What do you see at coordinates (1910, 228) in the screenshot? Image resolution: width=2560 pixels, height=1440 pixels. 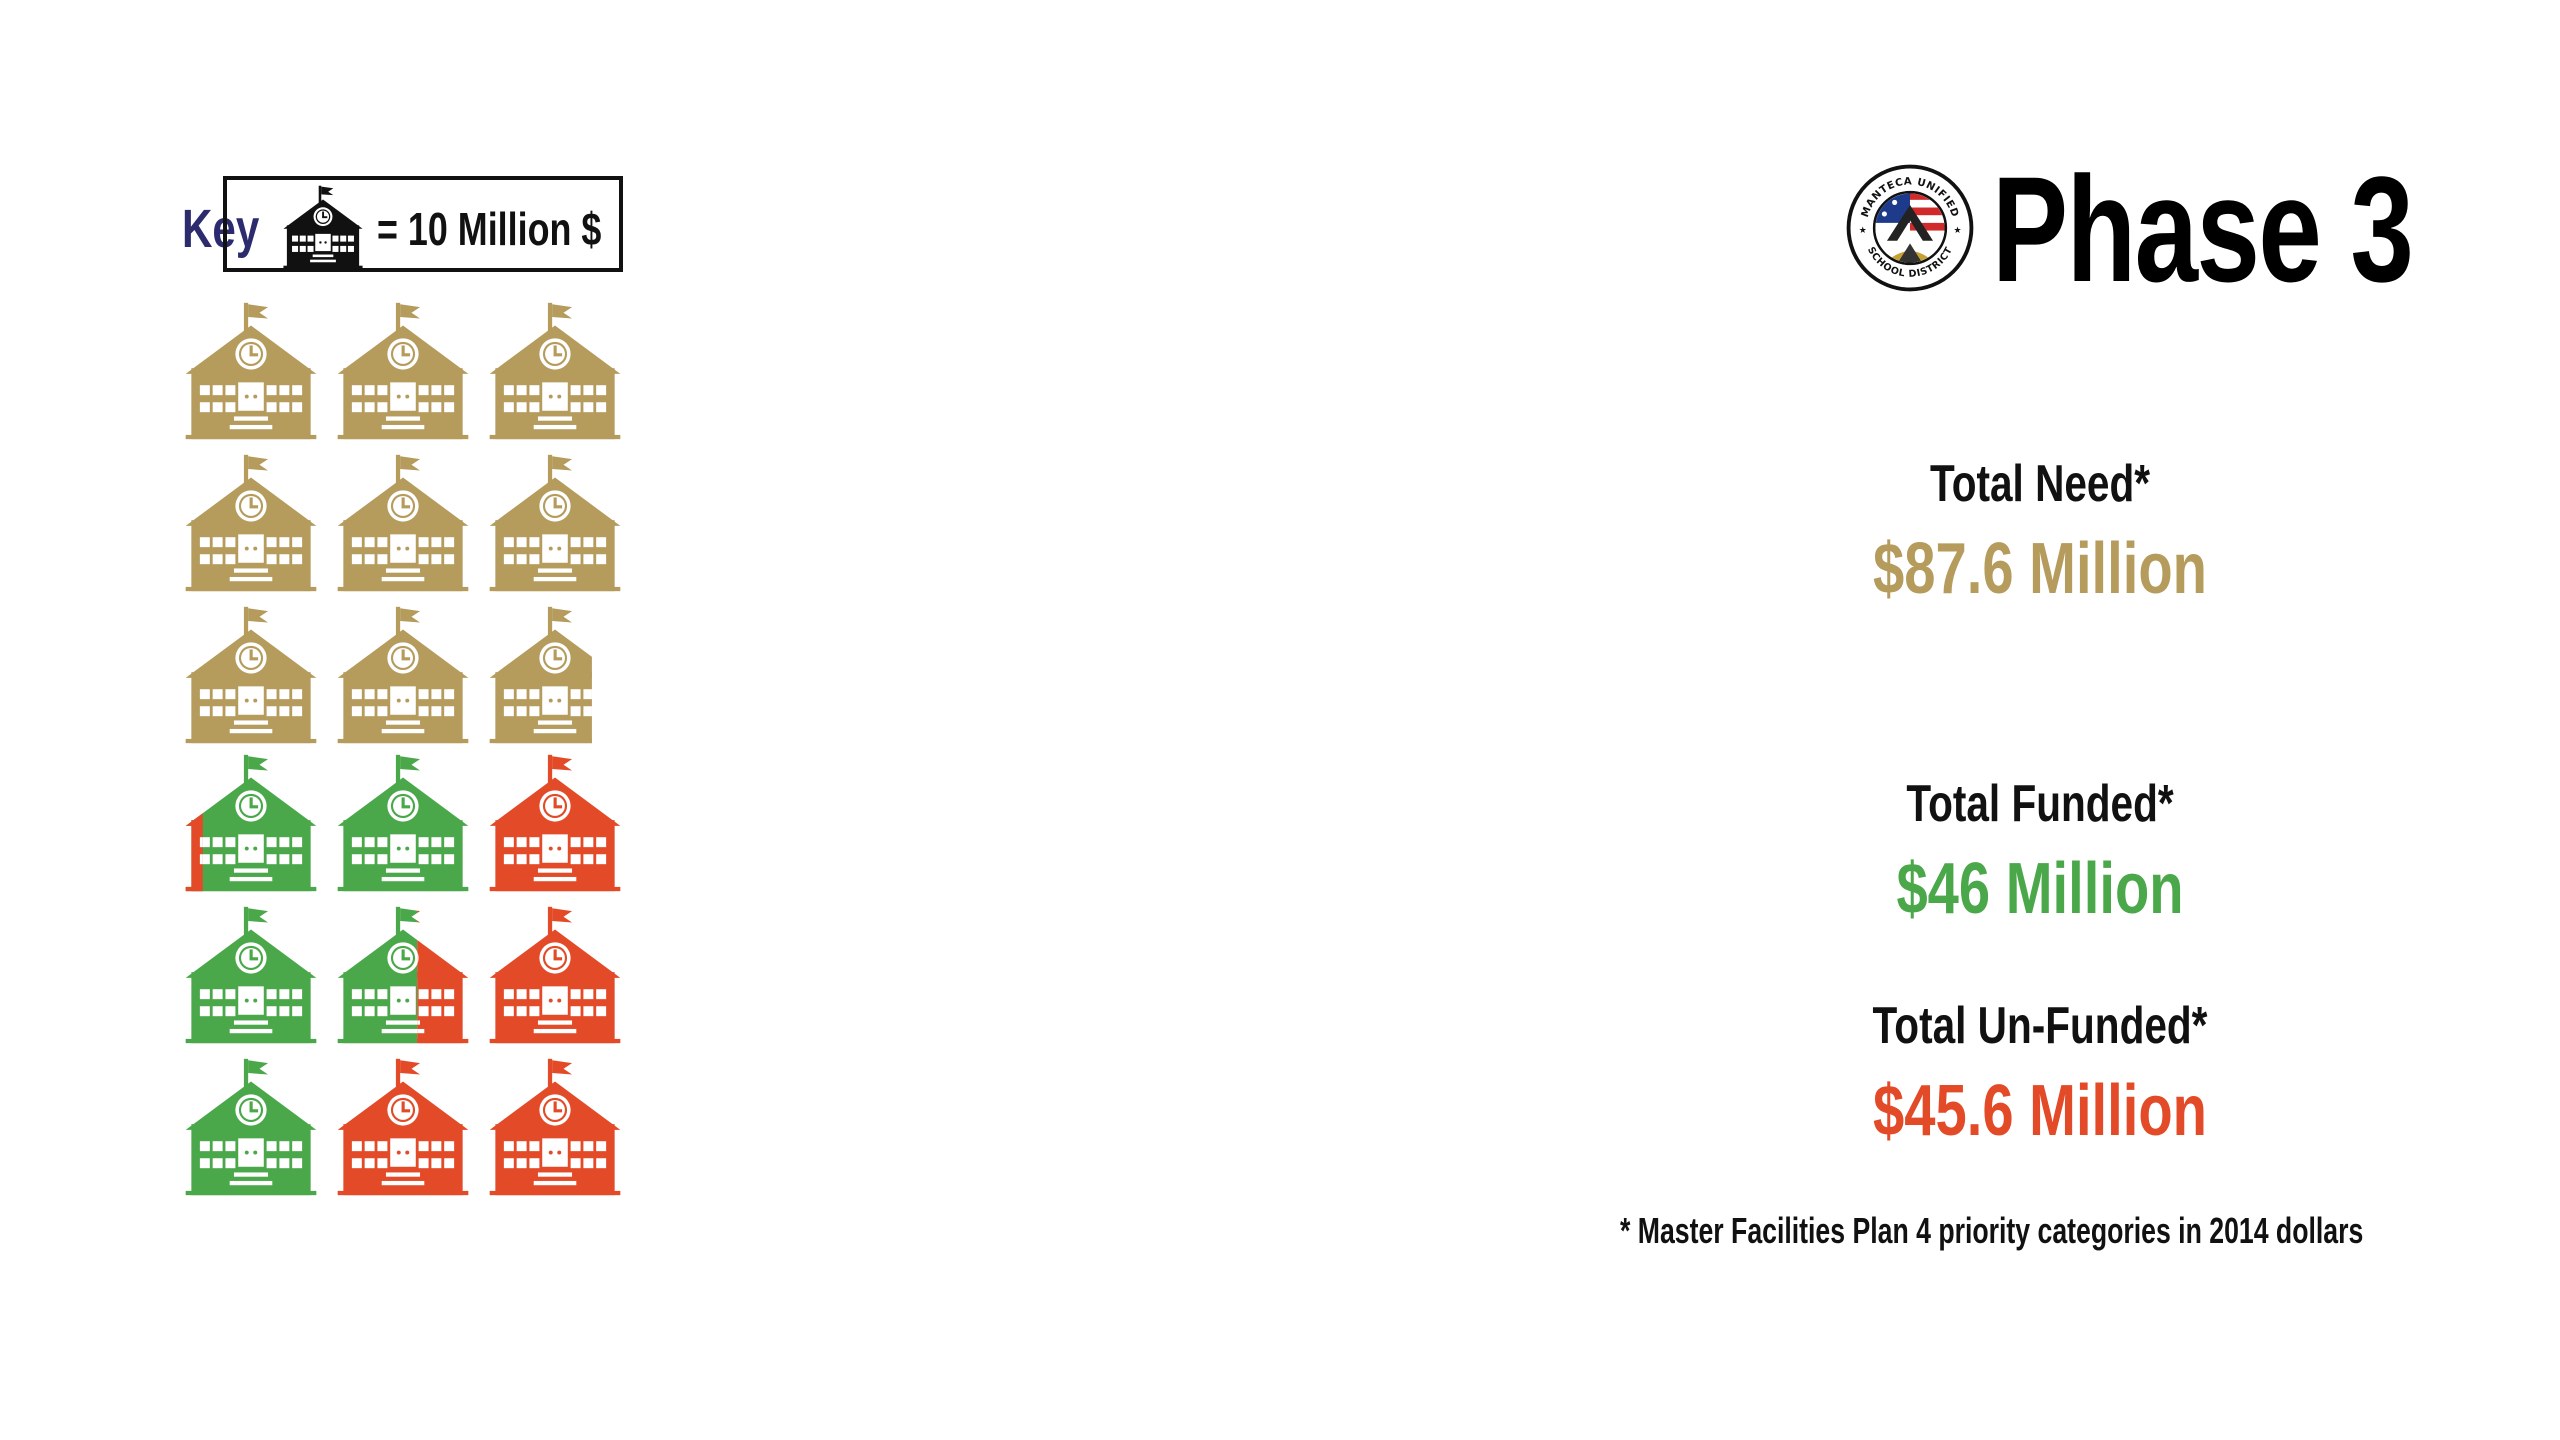 I see `district-logo: MANTECA UNIFIED SCHOOL DISTRICT ★ ★` at bounding box center [1910, 228].